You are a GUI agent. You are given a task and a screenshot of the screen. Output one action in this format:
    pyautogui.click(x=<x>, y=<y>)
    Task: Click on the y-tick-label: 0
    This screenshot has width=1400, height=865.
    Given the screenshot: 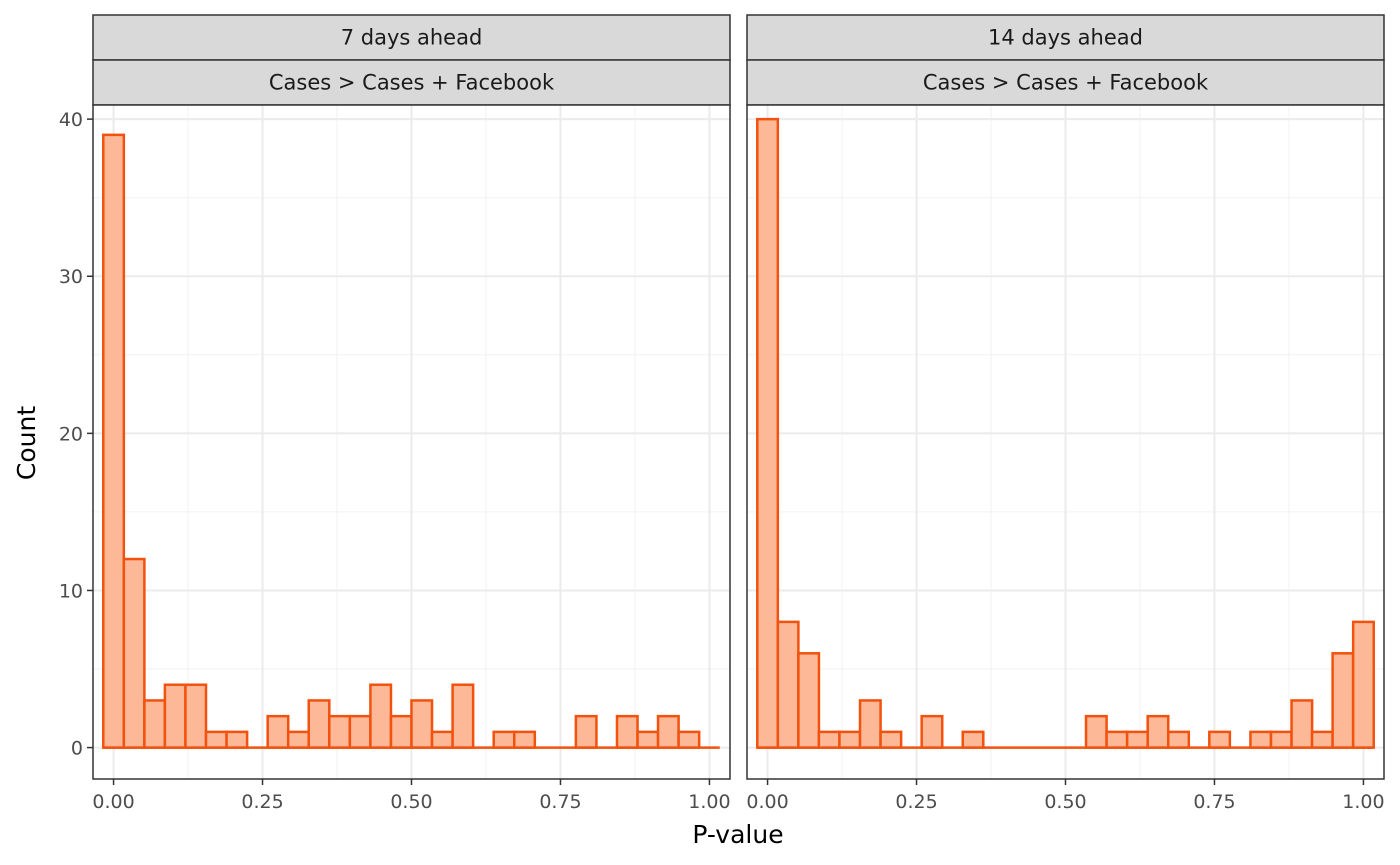 What is the action you would take?
    pyautogui.click(x=77, y=749)
    